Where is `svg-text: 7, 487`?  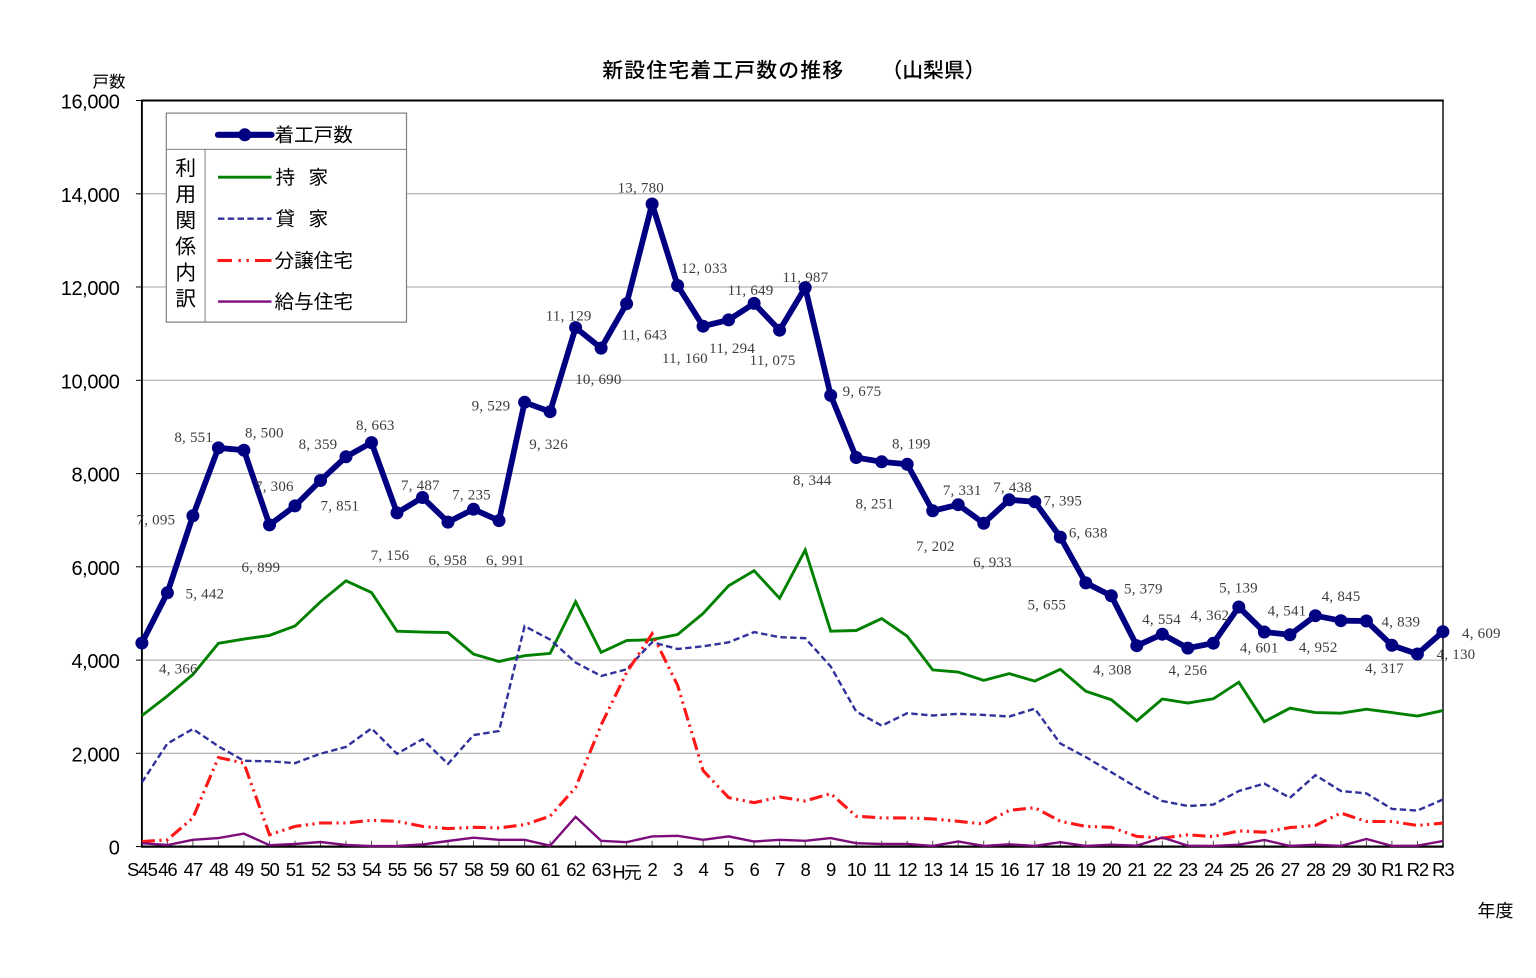
svg-text: 7, 487 is located at coordinates (420, 486).